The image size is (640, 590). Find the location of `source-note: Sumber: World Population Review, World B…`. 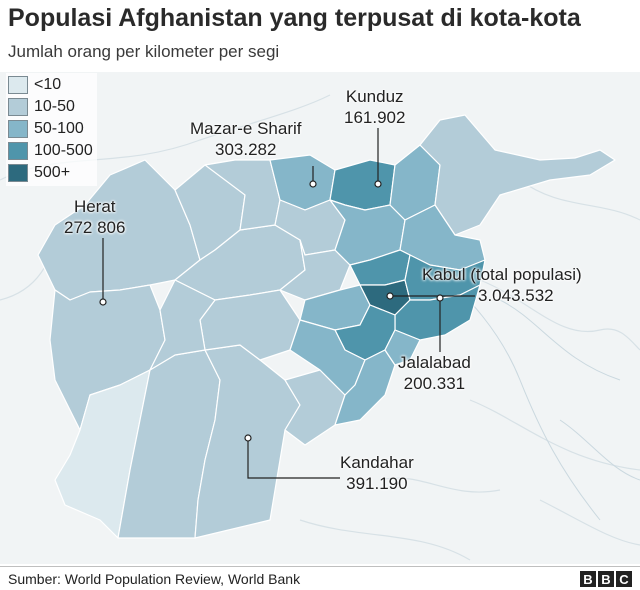

source-note: Sumber: World Population Review, World B… is located at coordinates (154, 579).